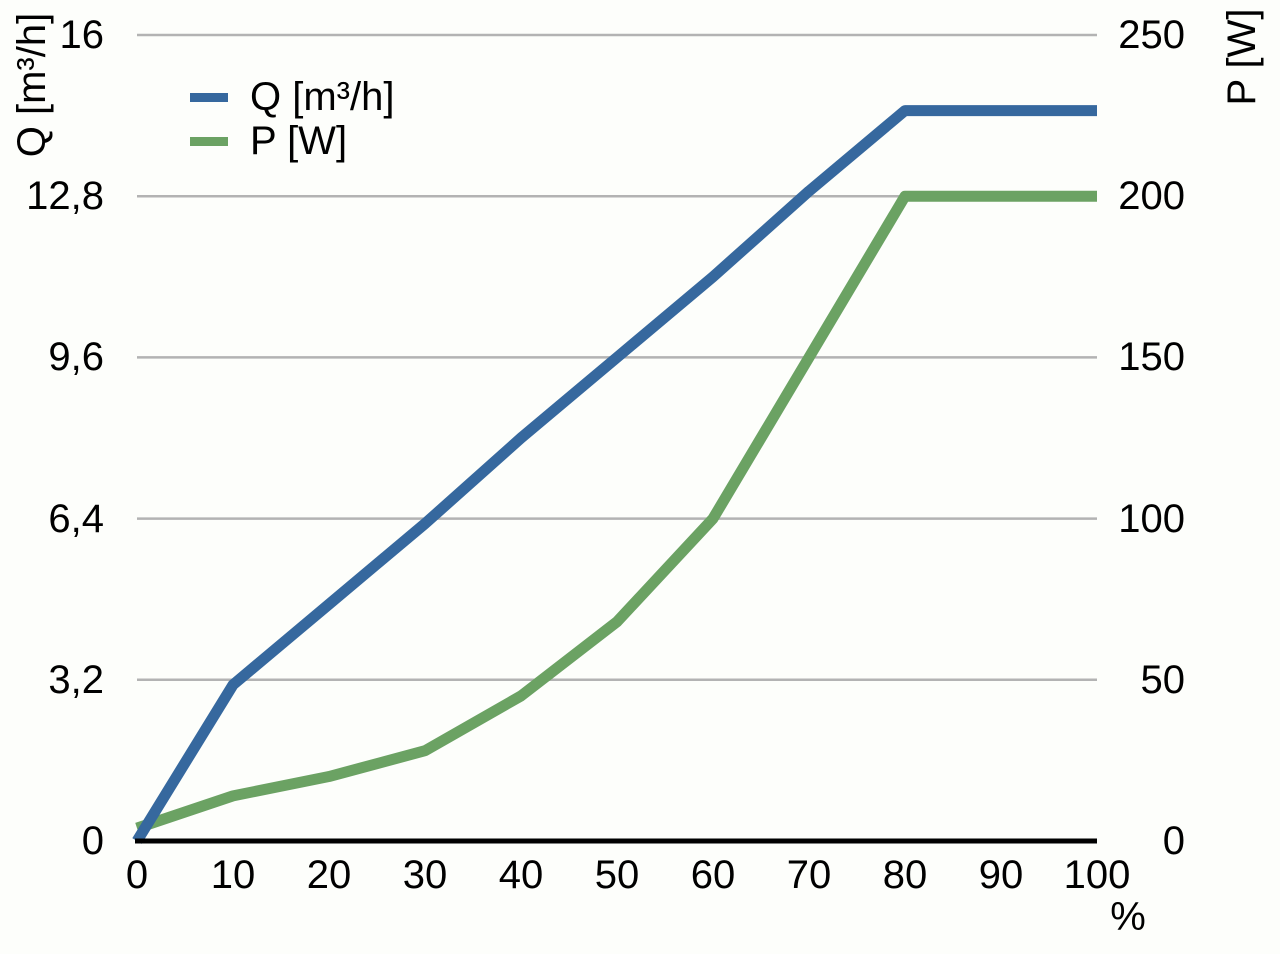  Describe the element at coordinates (905, 875) in the screenshot. I see `tick-label: 80` at that location.